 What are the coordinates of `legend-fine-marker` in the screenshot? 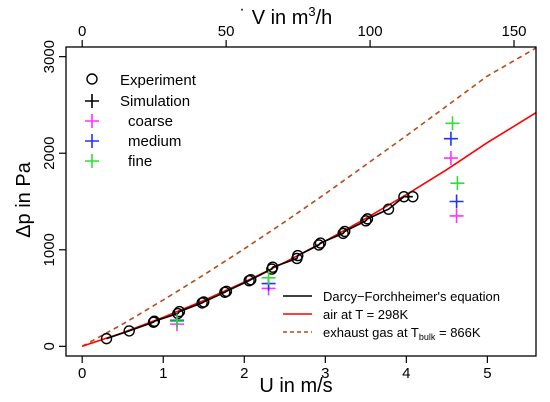 It's located at (92, 161).